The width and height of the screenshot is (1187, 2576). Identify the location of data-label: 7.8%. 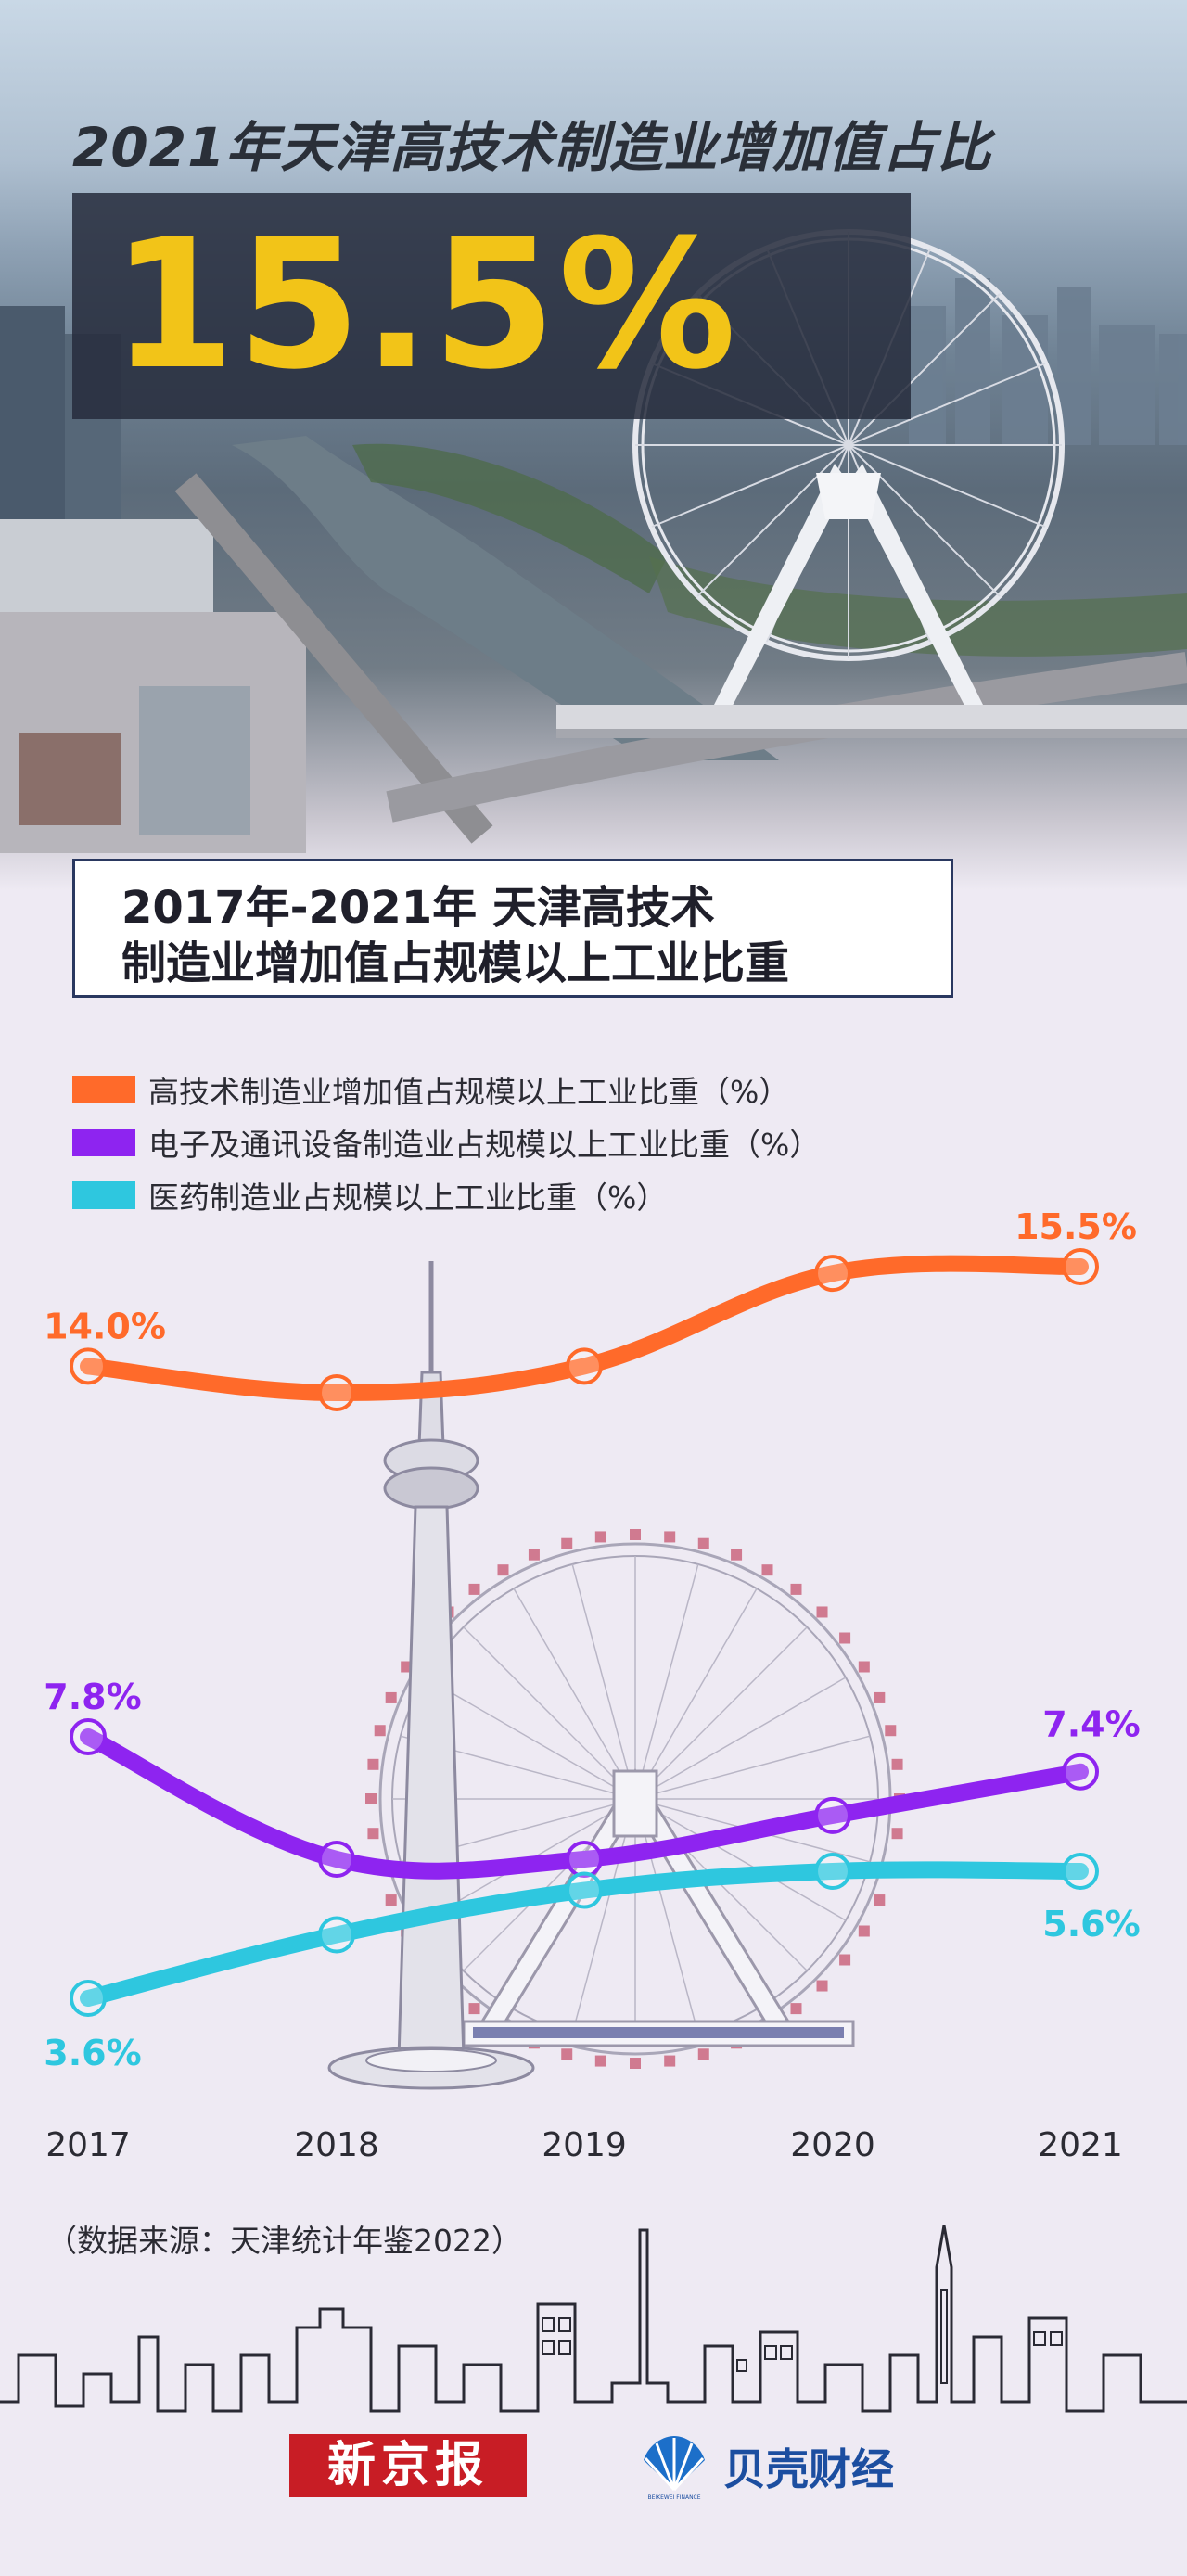
(92, 1697).